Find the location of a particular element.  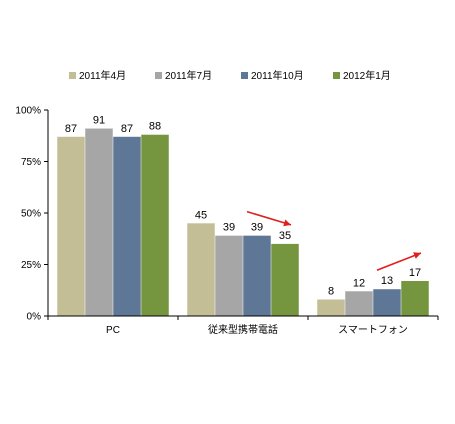

value-label-2-1: 12 is located at coordinates (359, 283).